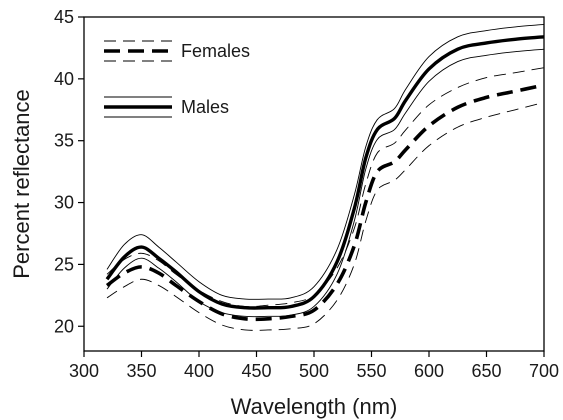  I want to click on x-tick-label: 350, so click(141, 371).